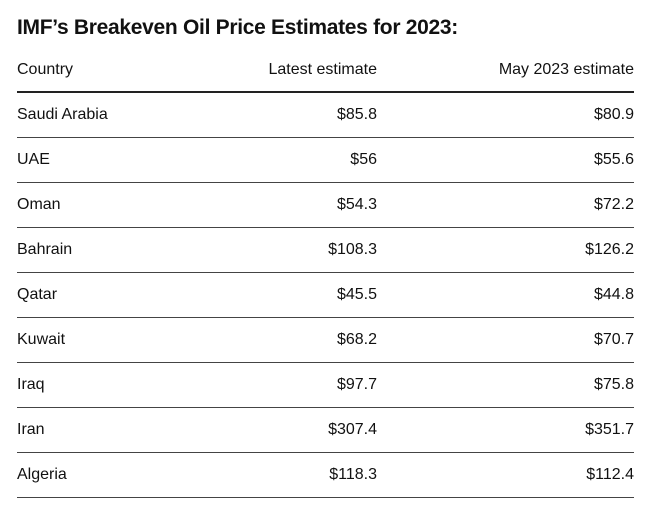 The image size is (658, 512). What do you see at coordinates (566, 69) in the screenshot?
I see `header-cell: May 2023 estimate` at bounding box center [566, 69].